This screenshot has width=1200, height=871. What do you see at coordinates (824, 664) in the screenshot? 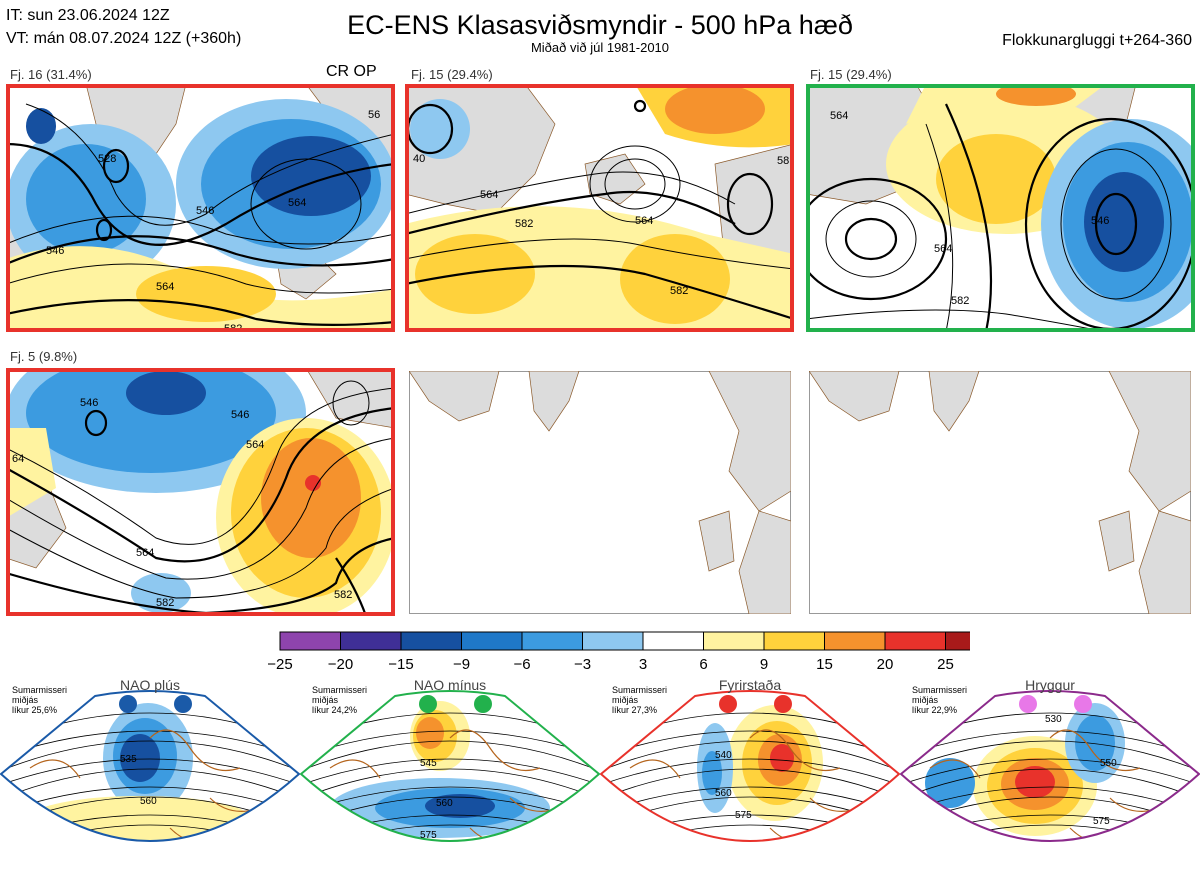
I see `colorbar-tick-label: 15` at bounding box center [824, 664].